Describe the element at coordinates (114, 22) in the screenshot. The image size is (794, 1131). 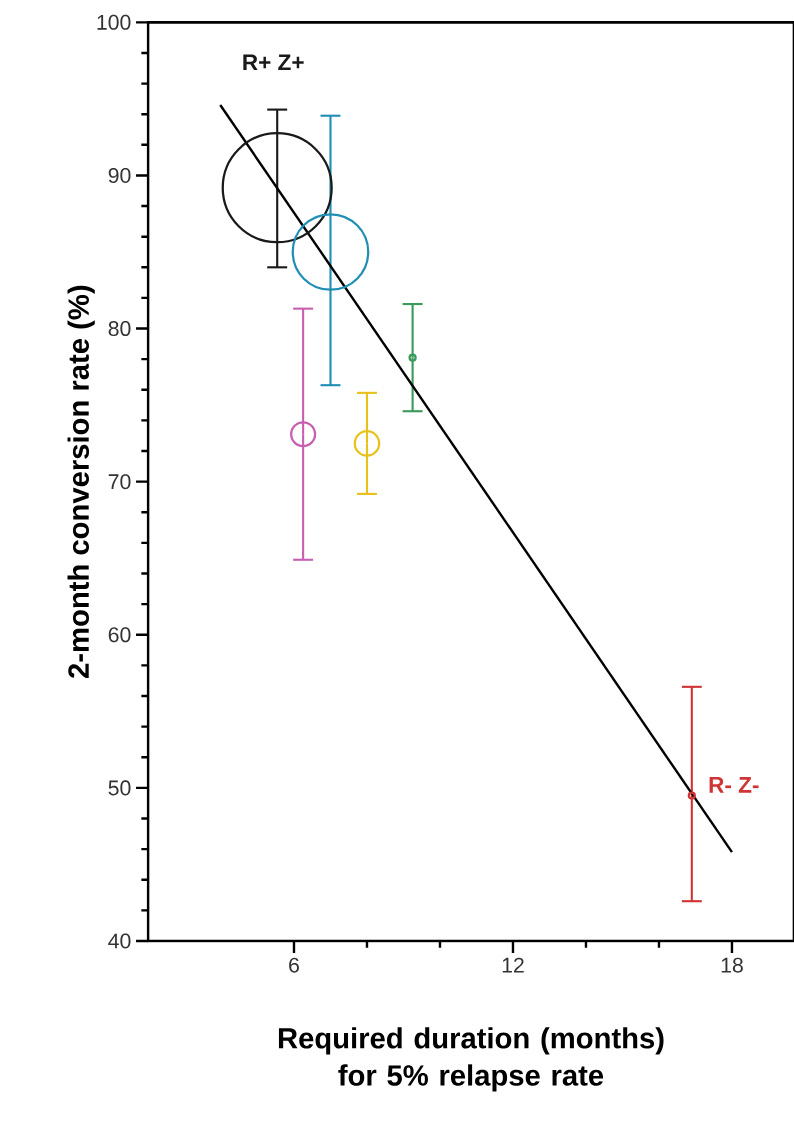
I see `y-tick-label: 100` at that location.